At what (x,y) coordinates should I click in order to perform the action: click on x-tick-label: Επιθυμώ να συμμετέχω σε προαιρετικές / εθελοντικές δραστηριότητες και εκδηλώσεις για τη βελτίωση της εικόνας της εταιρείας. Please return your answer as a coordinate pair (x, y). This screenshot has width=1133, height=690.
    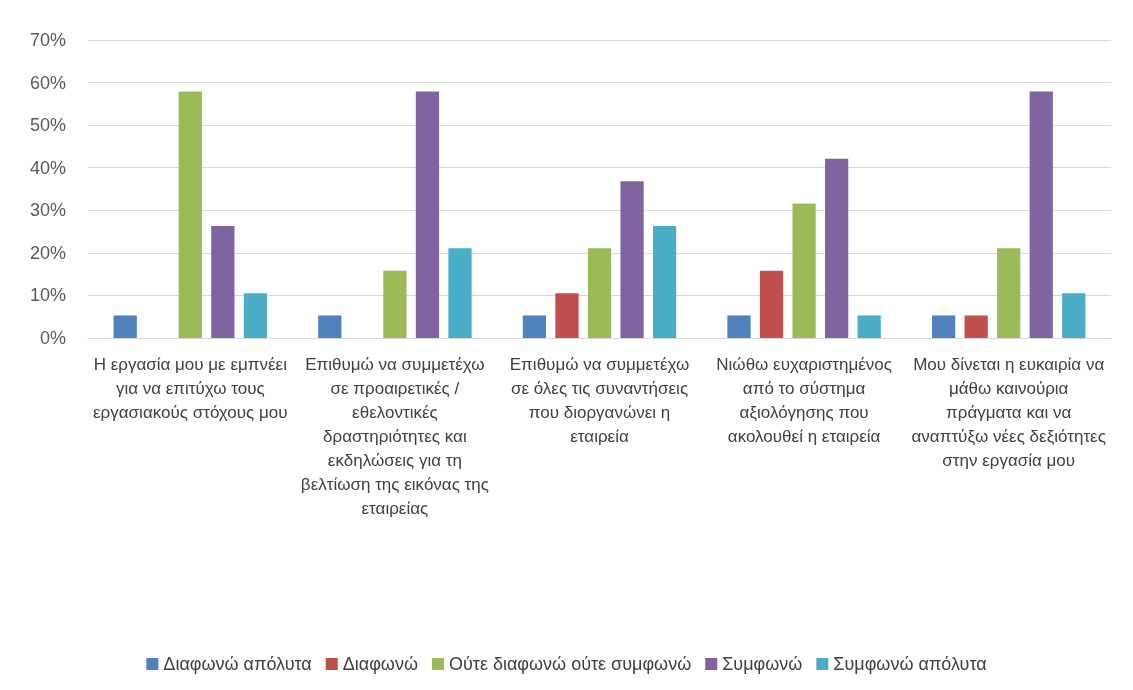
    Looking at the image, I should click on (394, 436).